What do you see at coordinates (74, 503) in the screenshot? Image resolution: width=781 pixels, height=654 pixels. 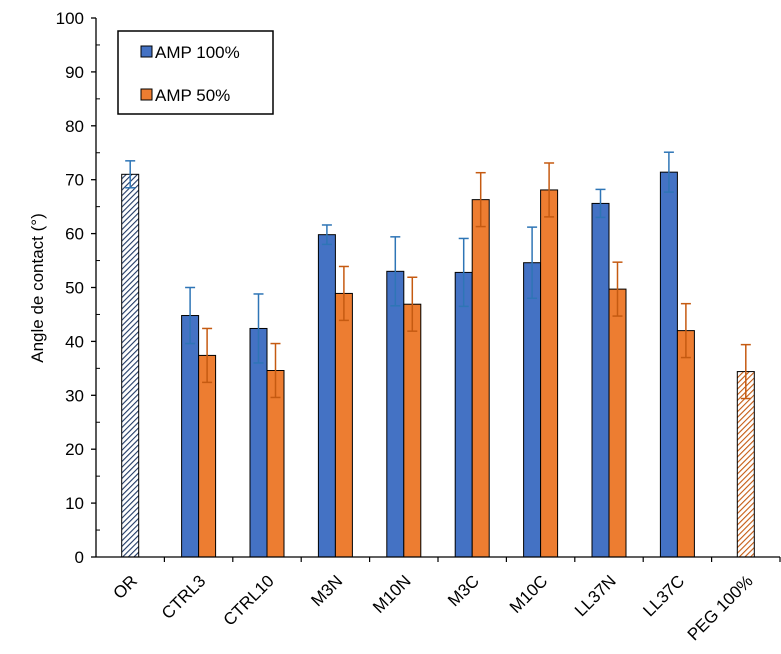 I see `y-tick-label: 10` at bounding box center [74, 503].